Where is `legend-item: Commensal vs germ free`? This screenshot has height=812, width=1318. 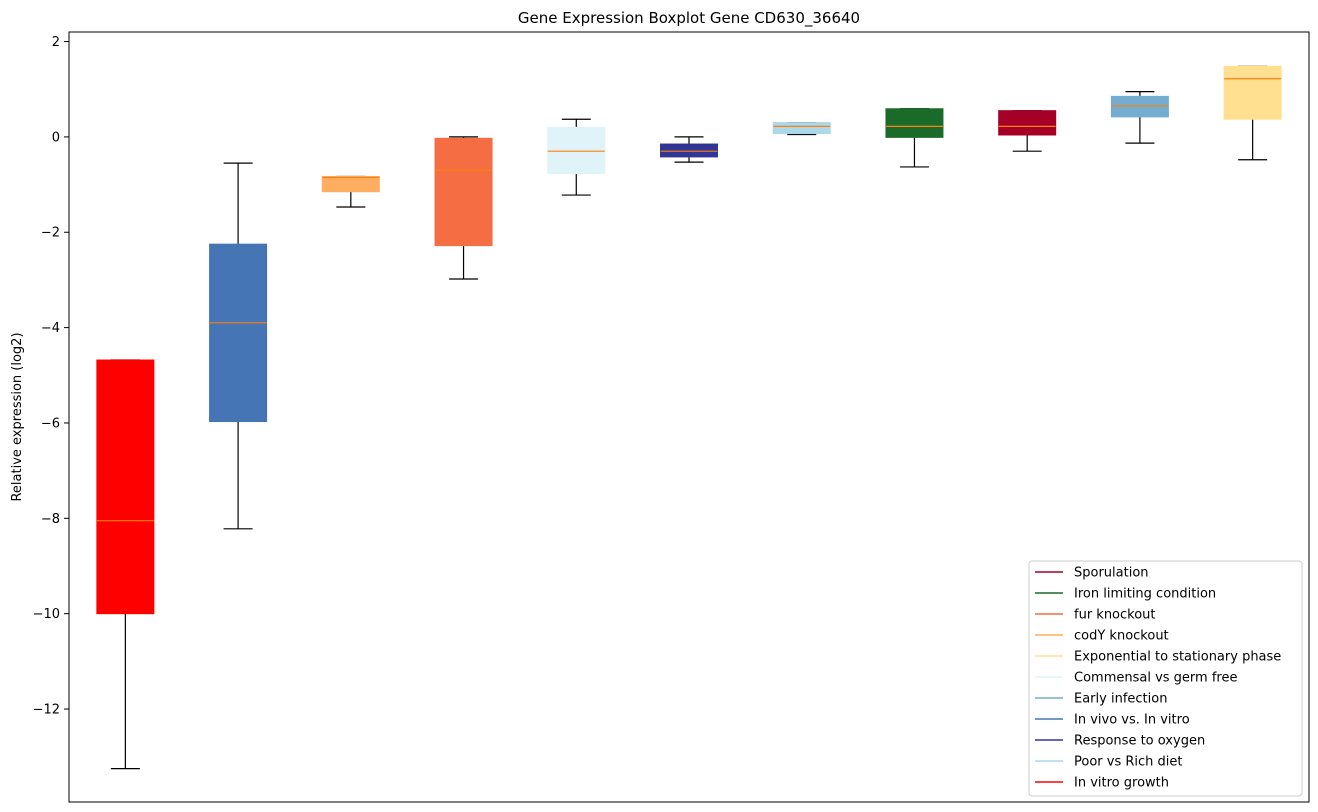 legend-item: Commensal vs germ free is located at coordinates (1136, 678).